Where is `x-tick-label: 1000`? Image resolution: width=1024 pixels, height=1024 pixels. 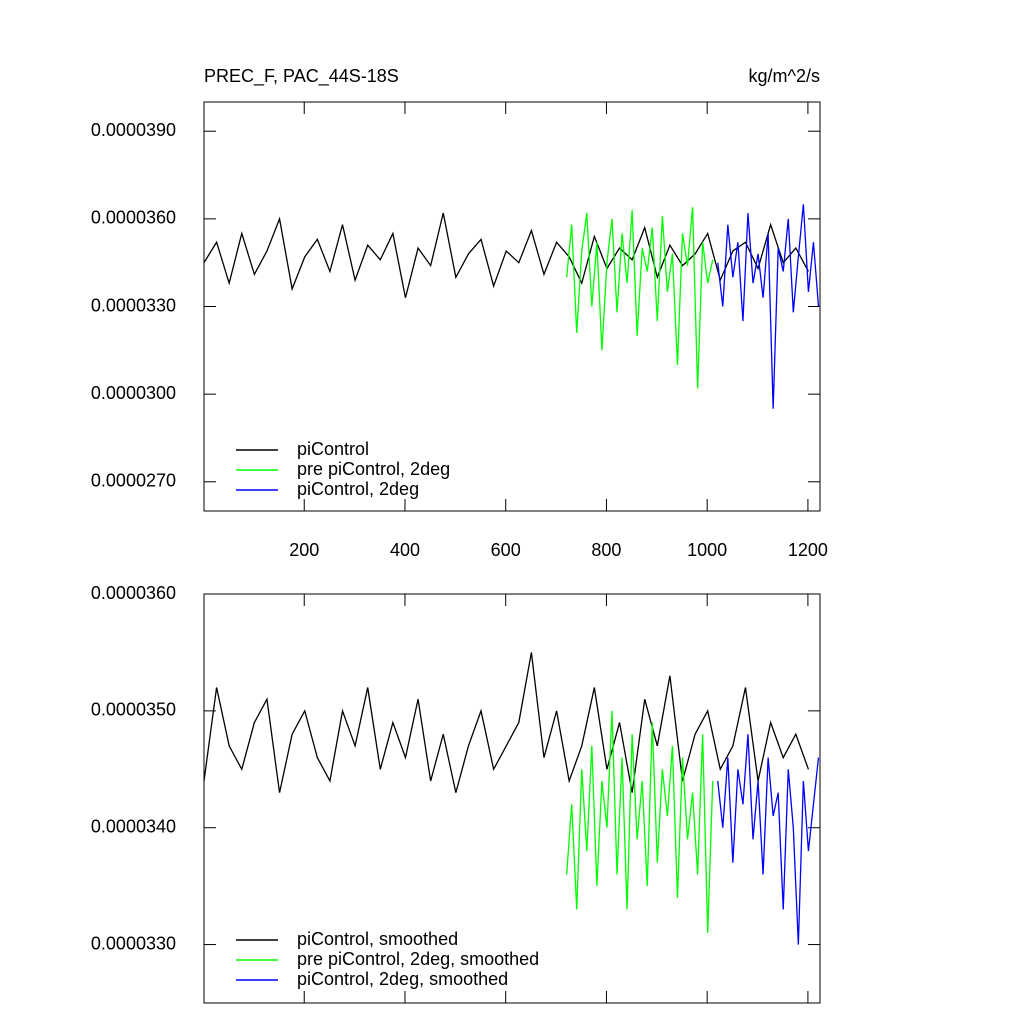
x-tick-label: 1000 is located at coordinates (707, 550).